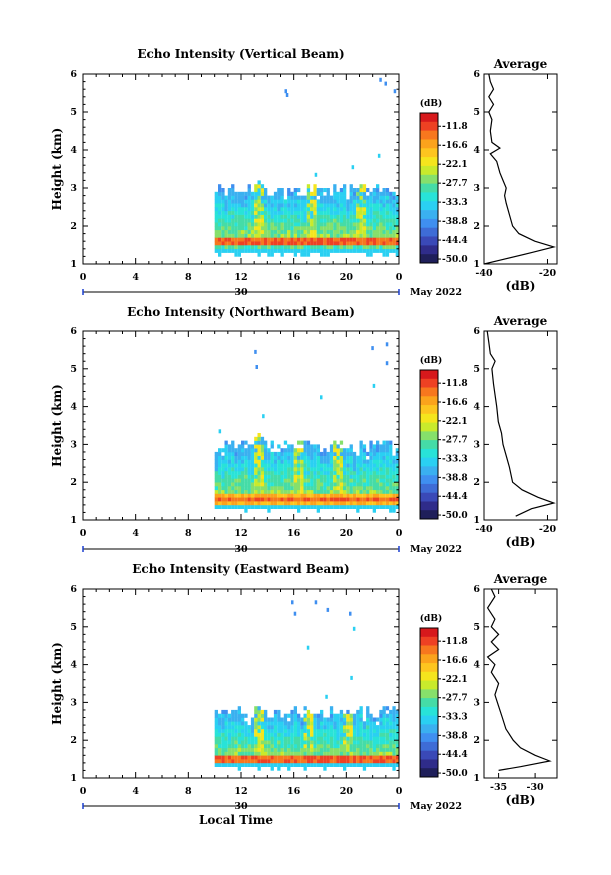 The height and width of the screenshot is (875, 611). Describe the element at coordinates (520, 321) in the screenshot. I see `average-title: Average` at that location.